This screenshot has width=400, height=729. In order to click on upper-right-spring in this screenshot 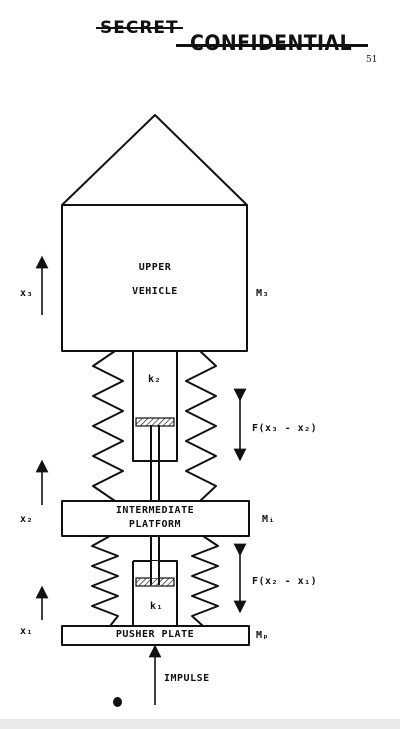, I will do `click(201, 426)`.